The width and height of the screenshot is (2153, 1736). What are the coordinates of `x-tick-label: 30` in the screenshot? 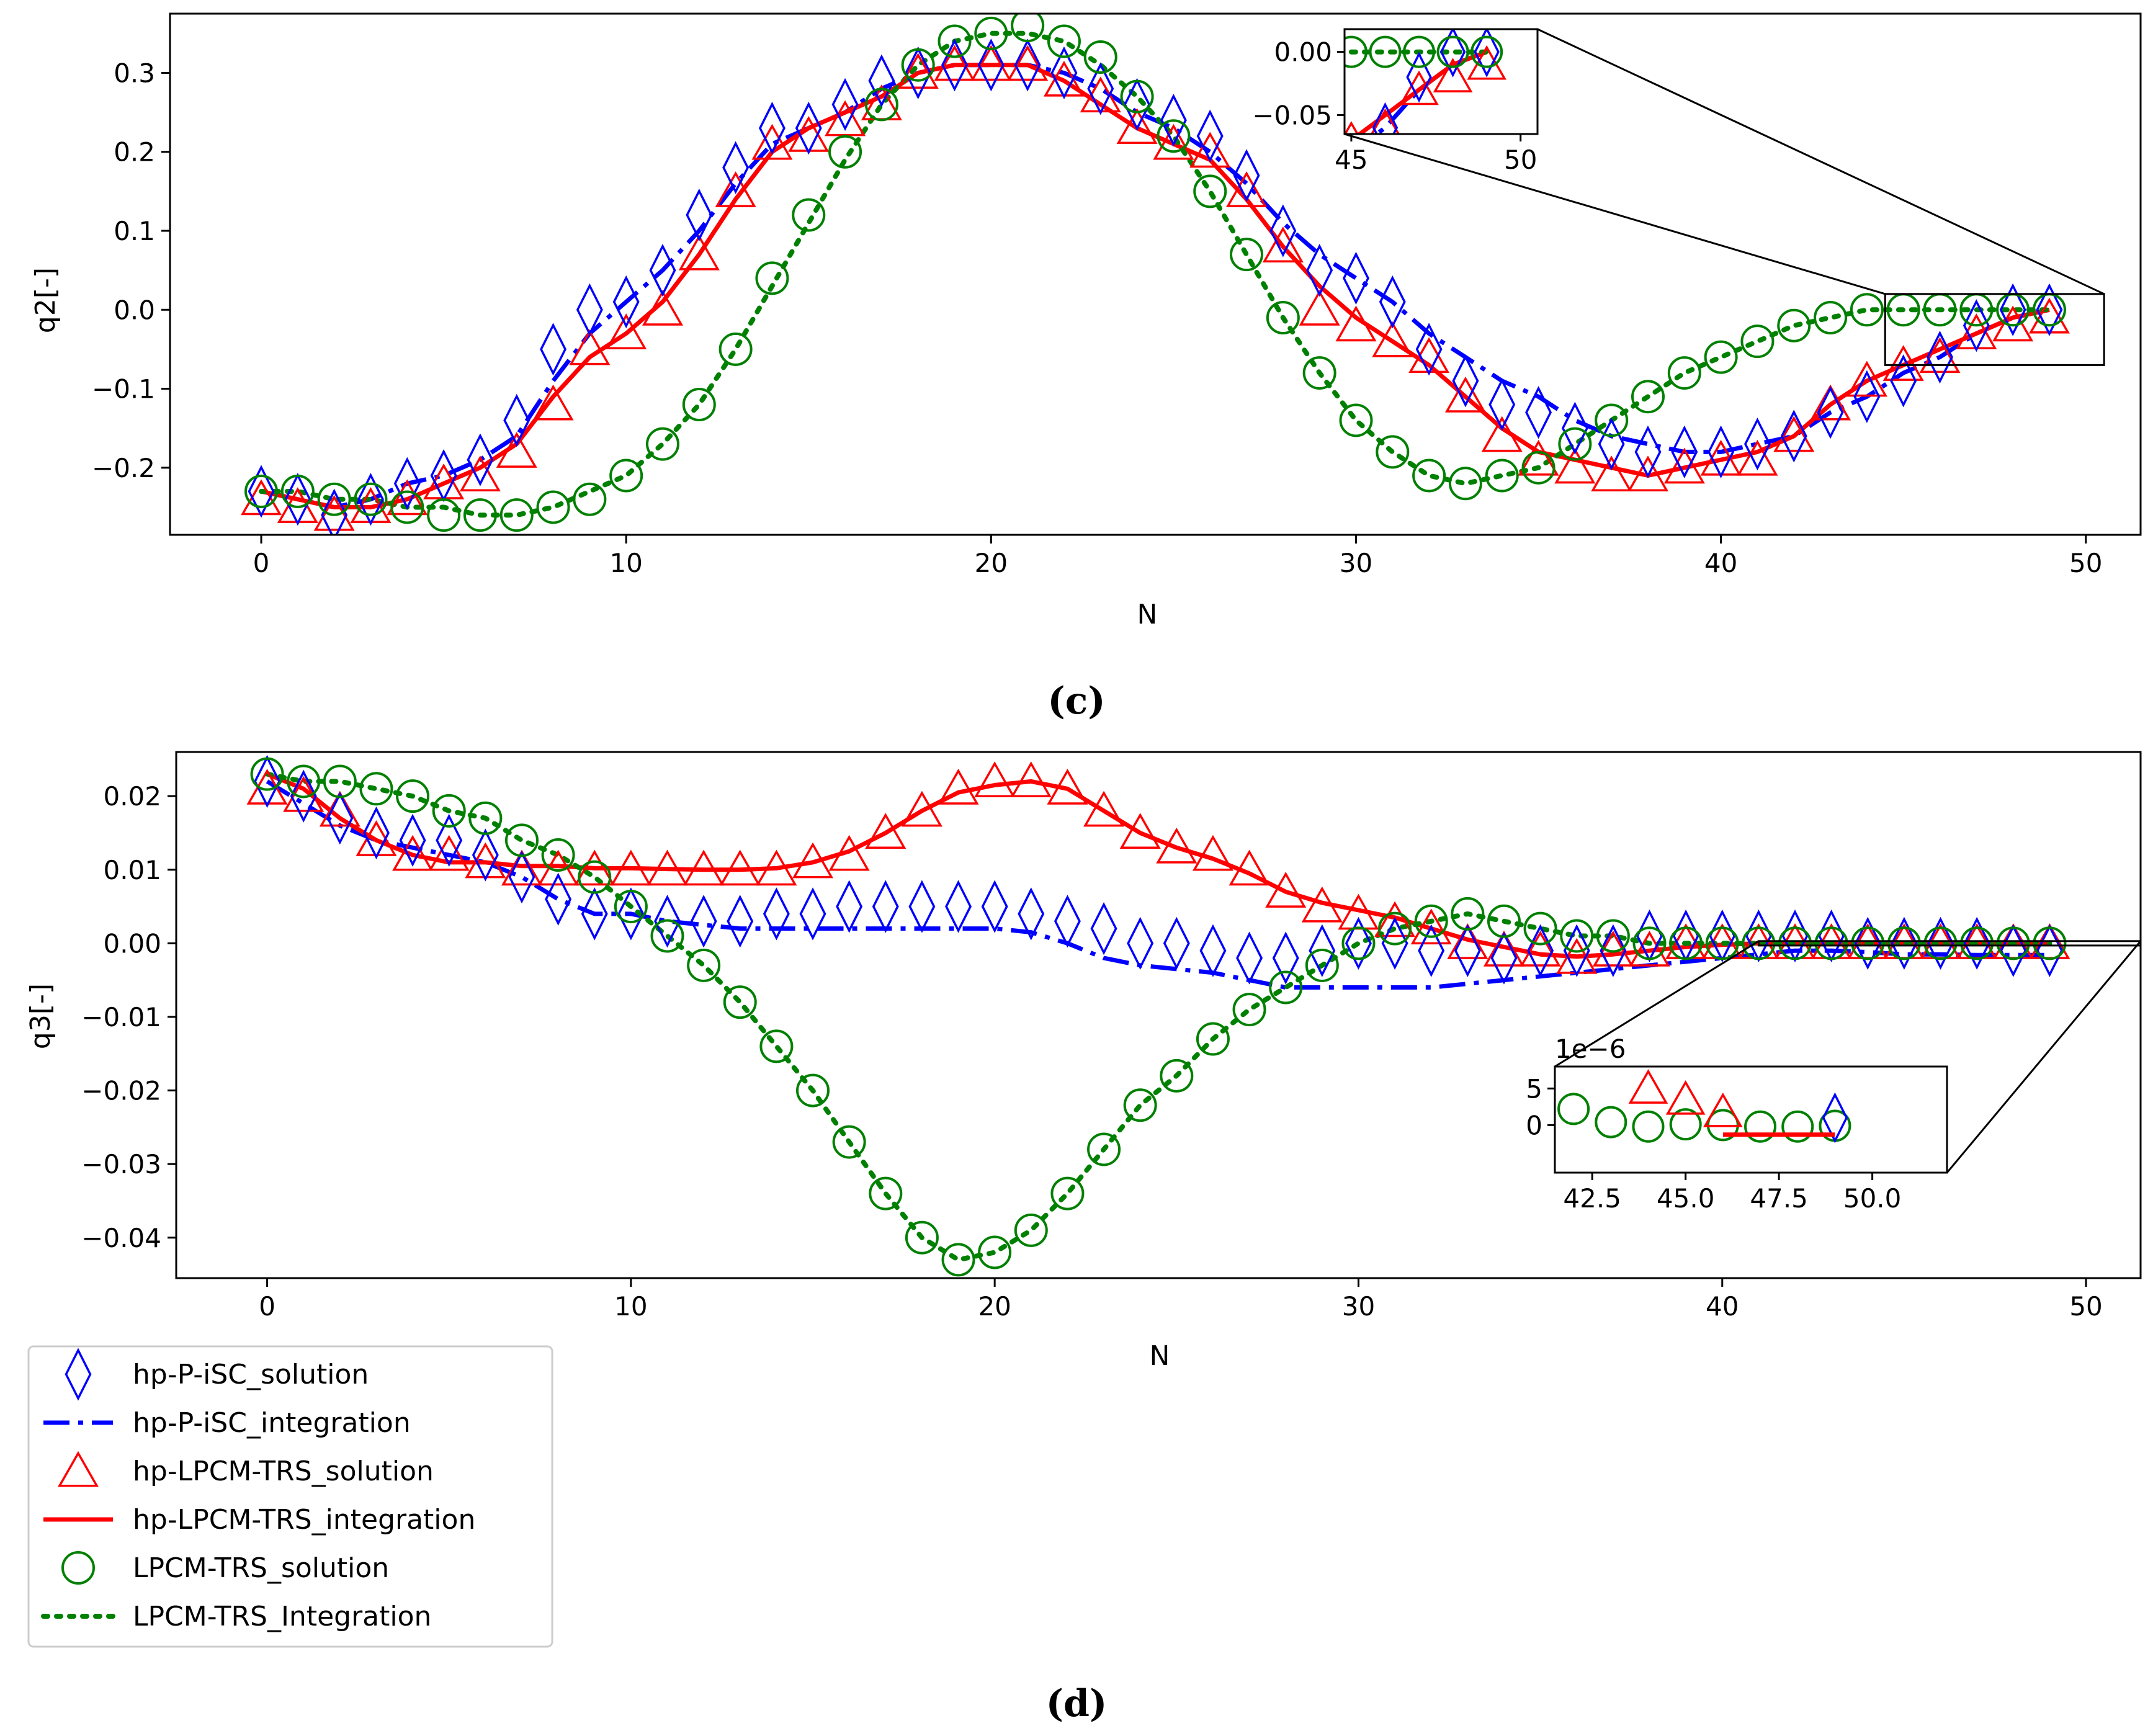 It's located at (1356, 563).